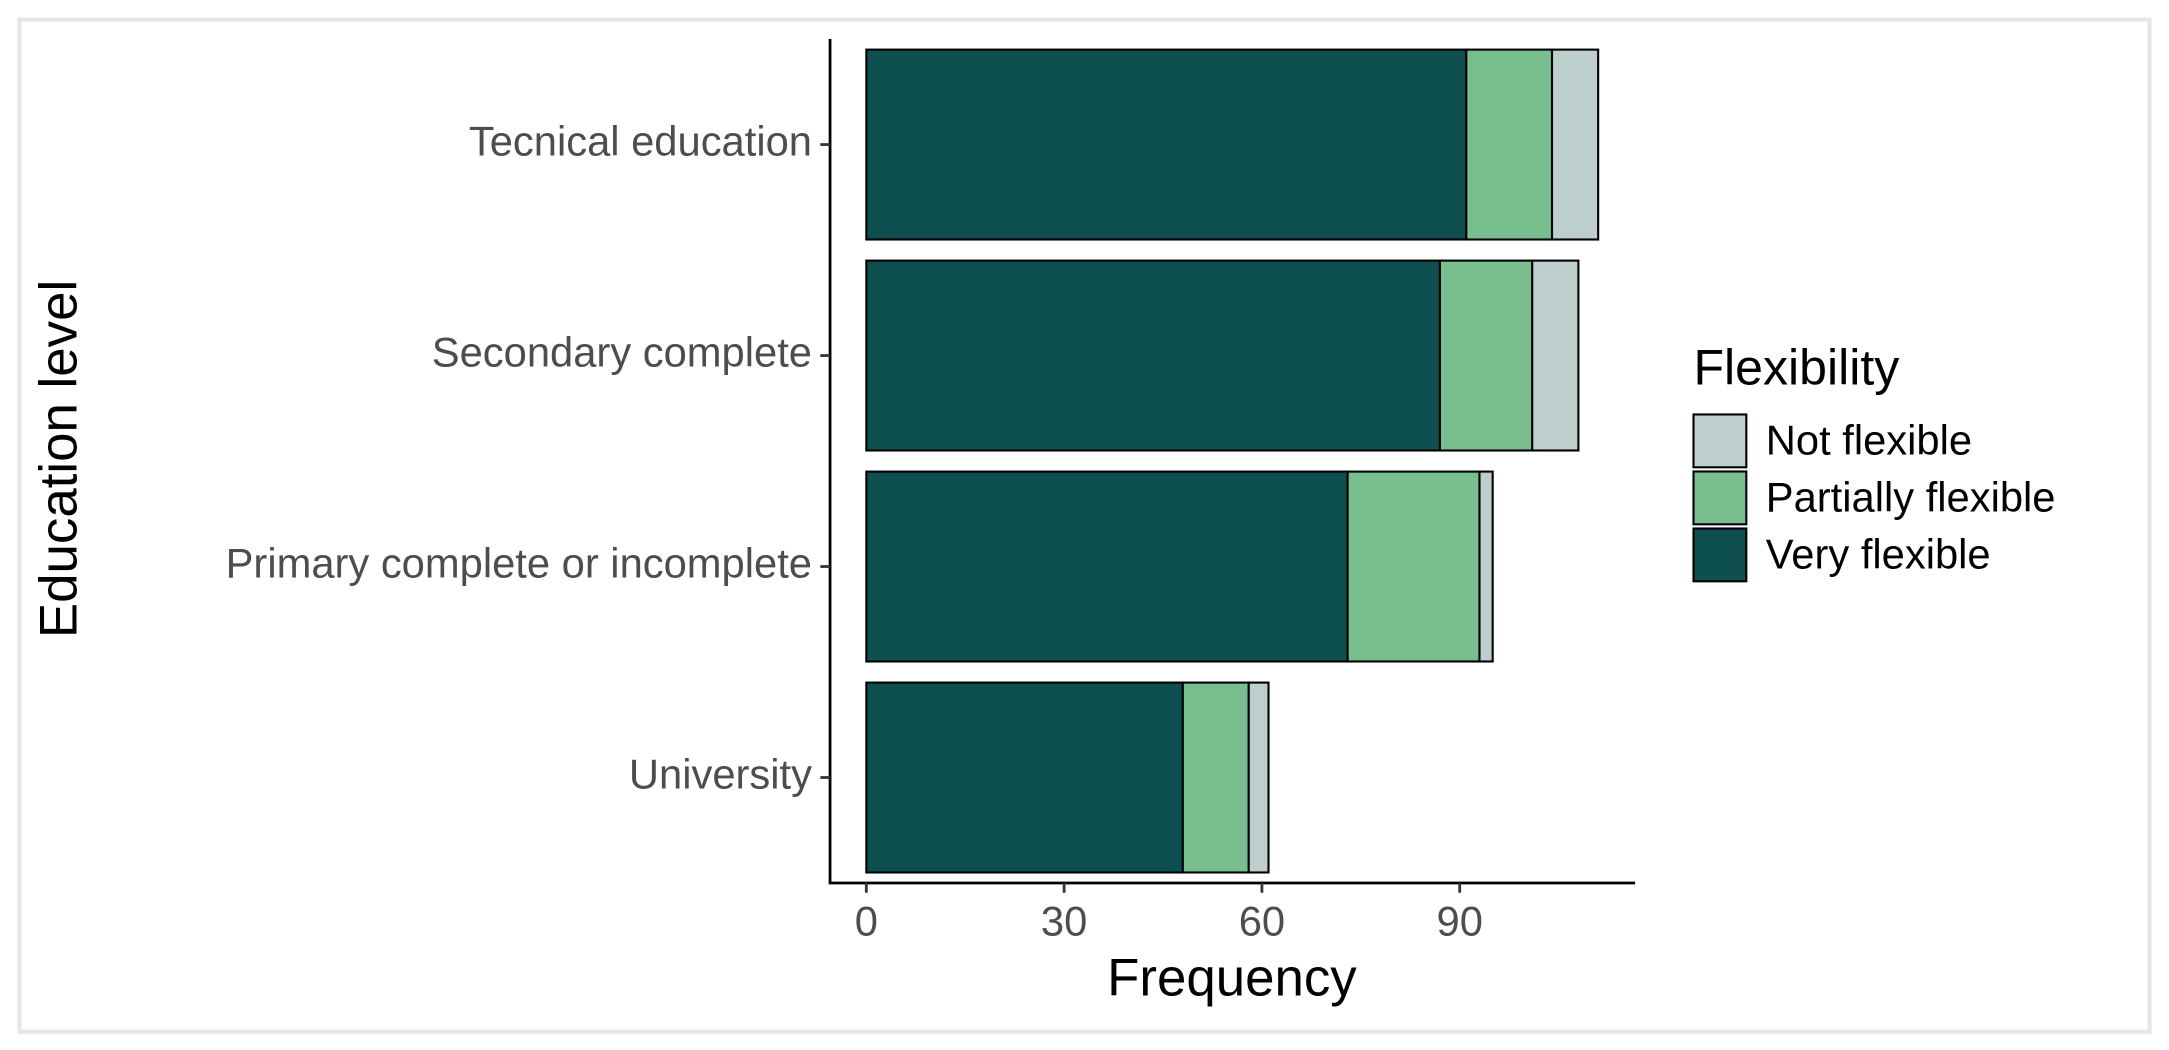 This screenshot has width=2169, height=1050. What do you see at coordinates (519, 563) in the screenshot?
I see `y-tick-label: Primary complete or incomplete` at bounding box center [519, 563].